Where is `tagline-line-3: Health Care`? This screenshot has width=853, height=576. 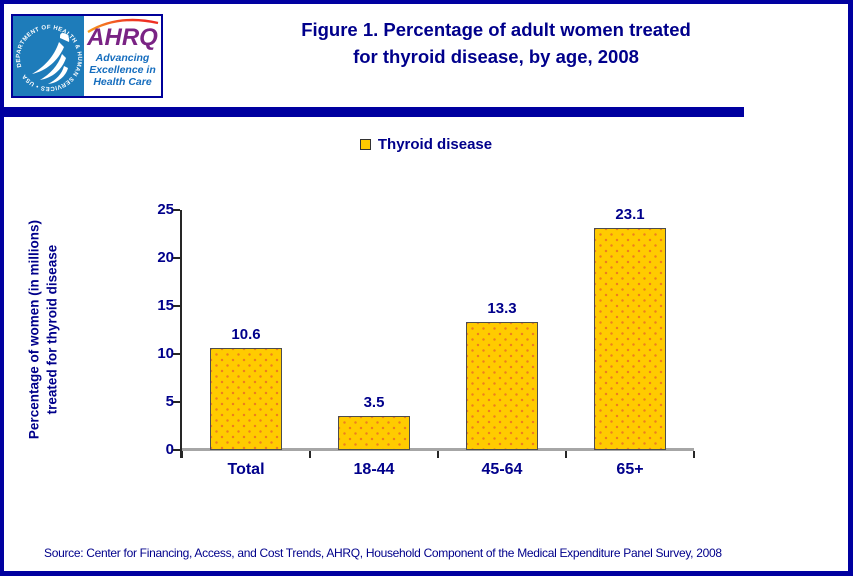
tagline-line-3: Health Care is located at coordinates (122, 82).